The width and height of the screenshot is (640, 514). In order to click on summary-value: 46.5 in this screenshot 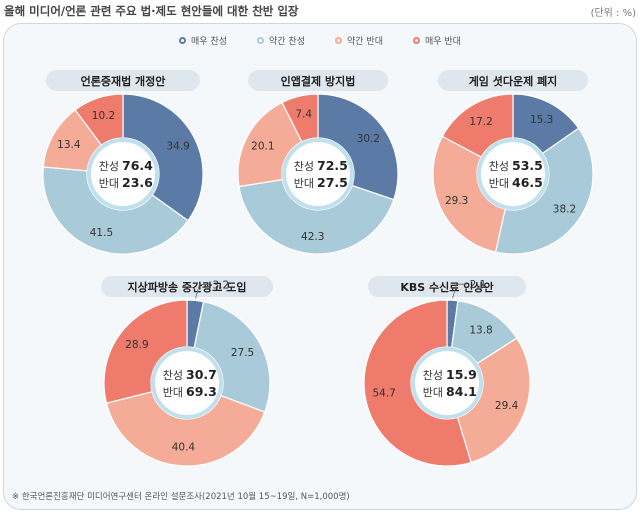, I will do `click(527, 182)`.